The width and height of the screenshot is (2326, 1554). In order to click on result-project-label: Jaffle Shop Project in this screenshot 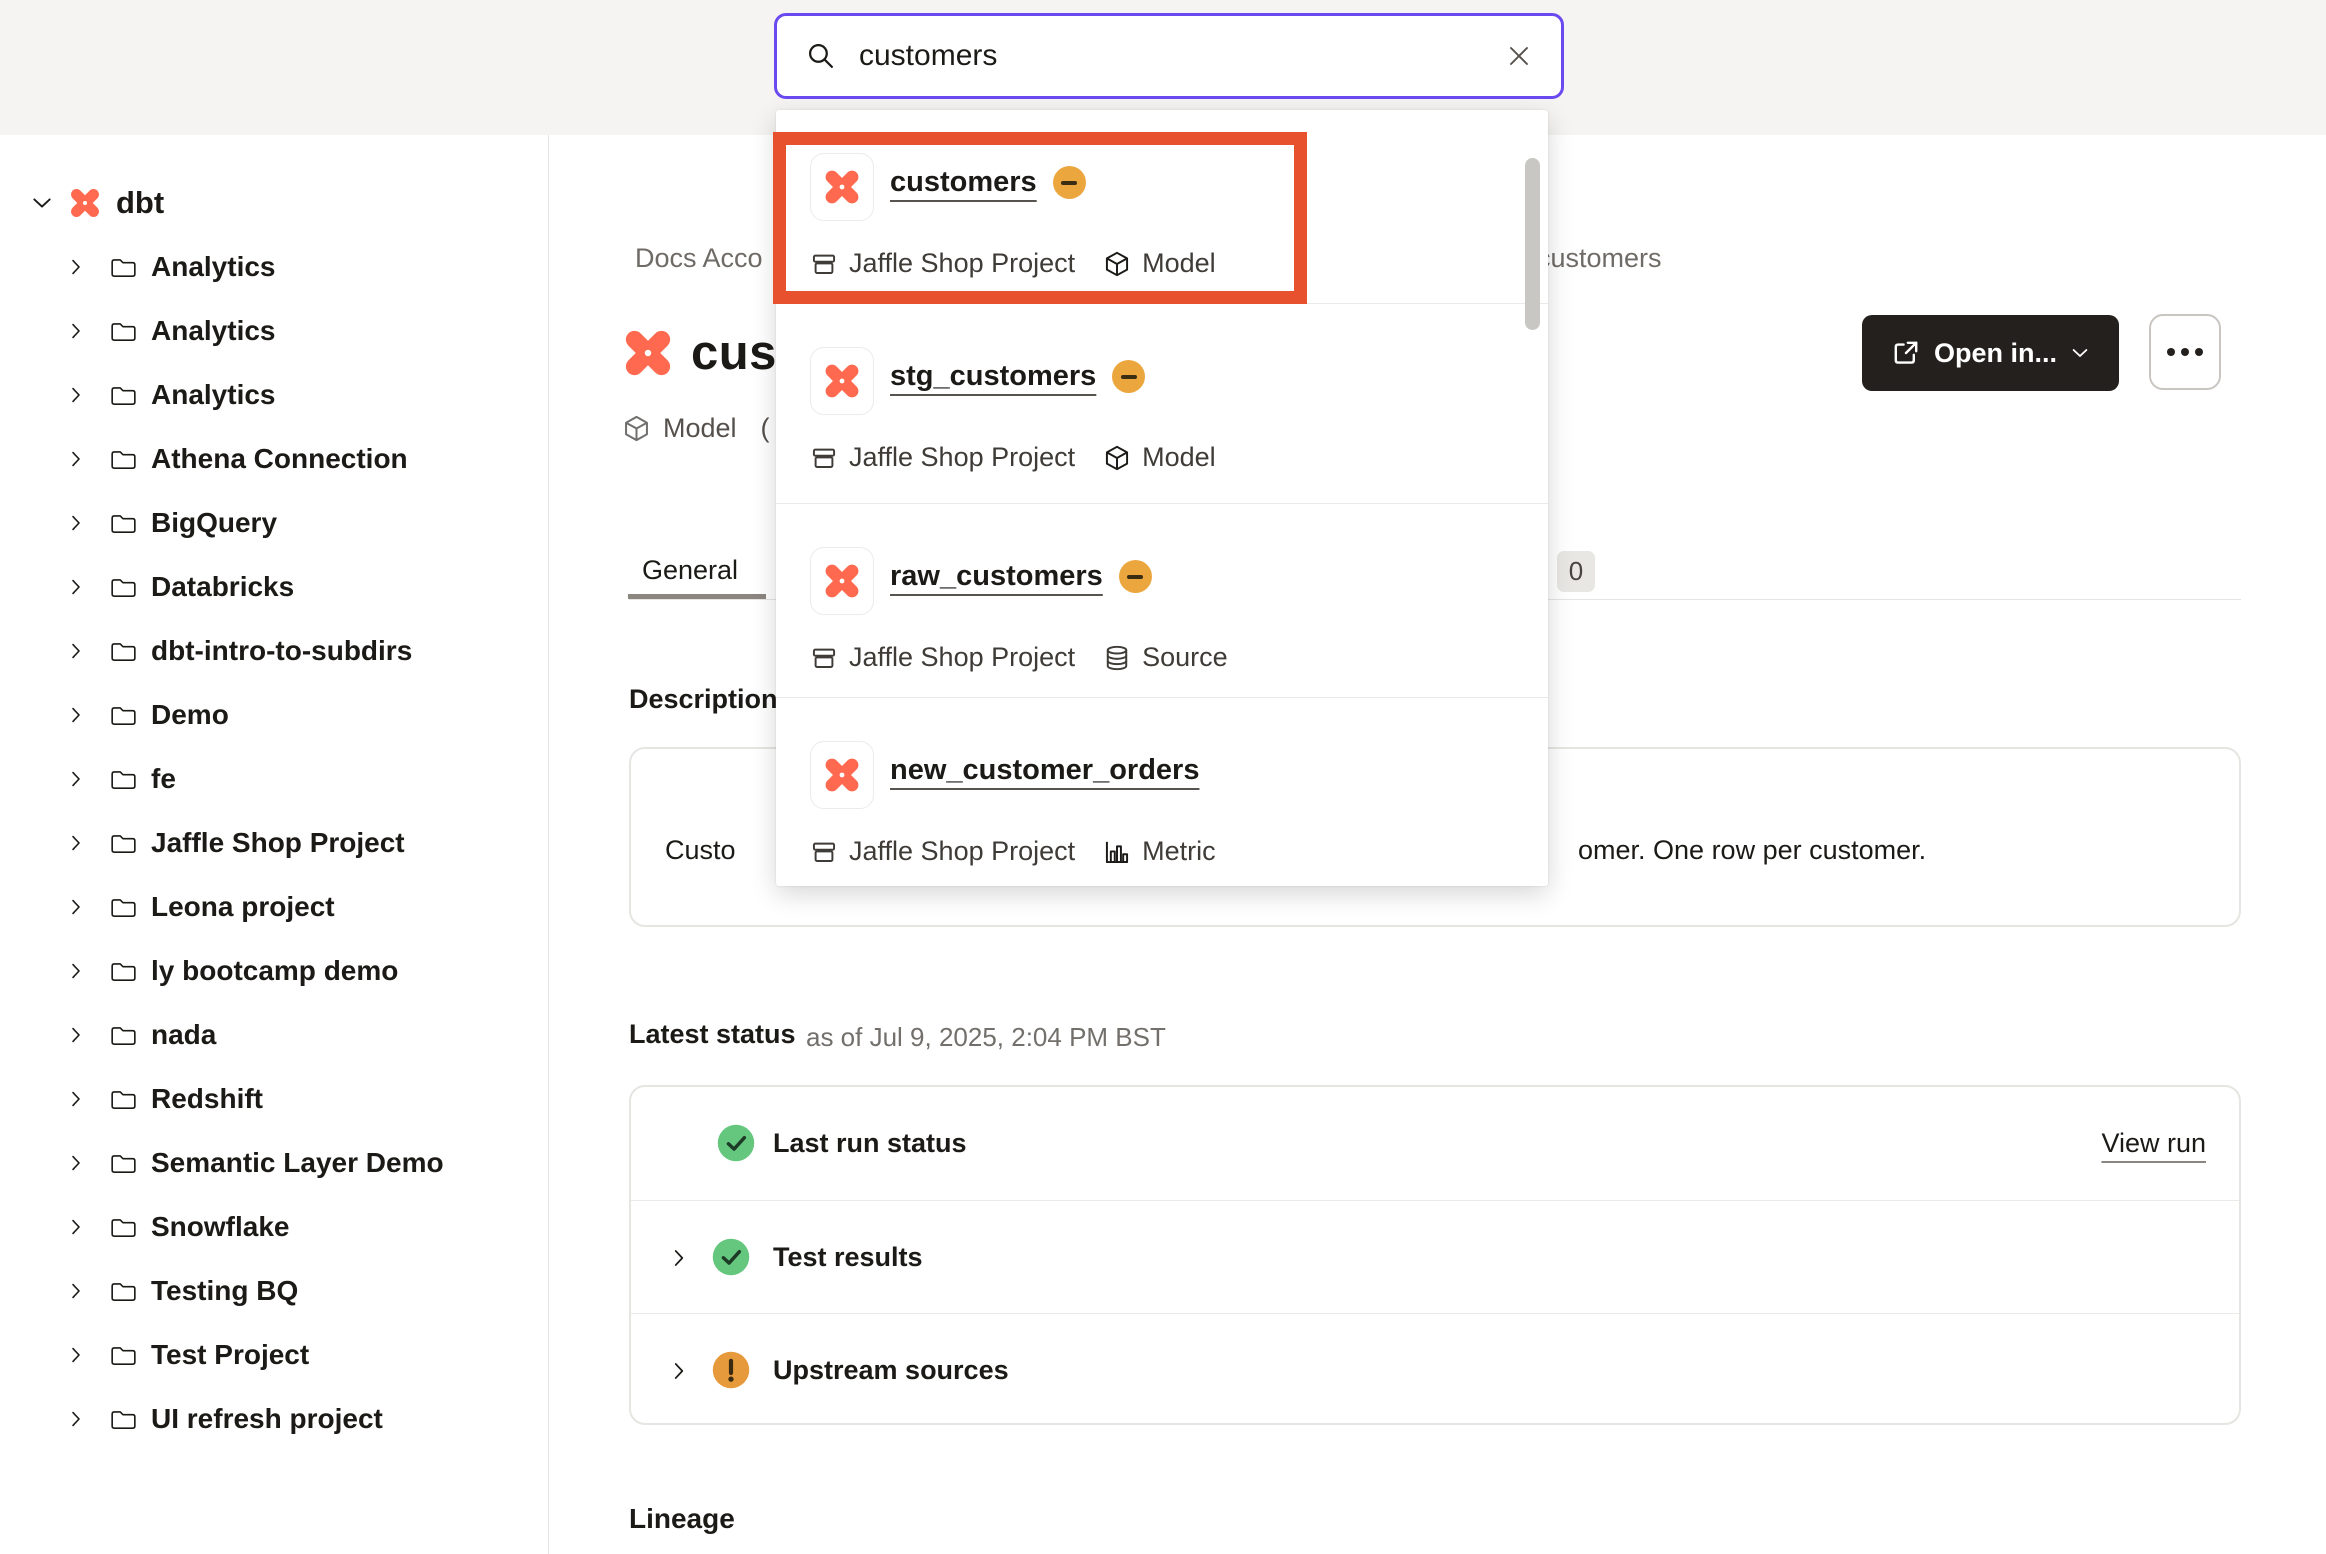, I will do `click(962, 263)`.